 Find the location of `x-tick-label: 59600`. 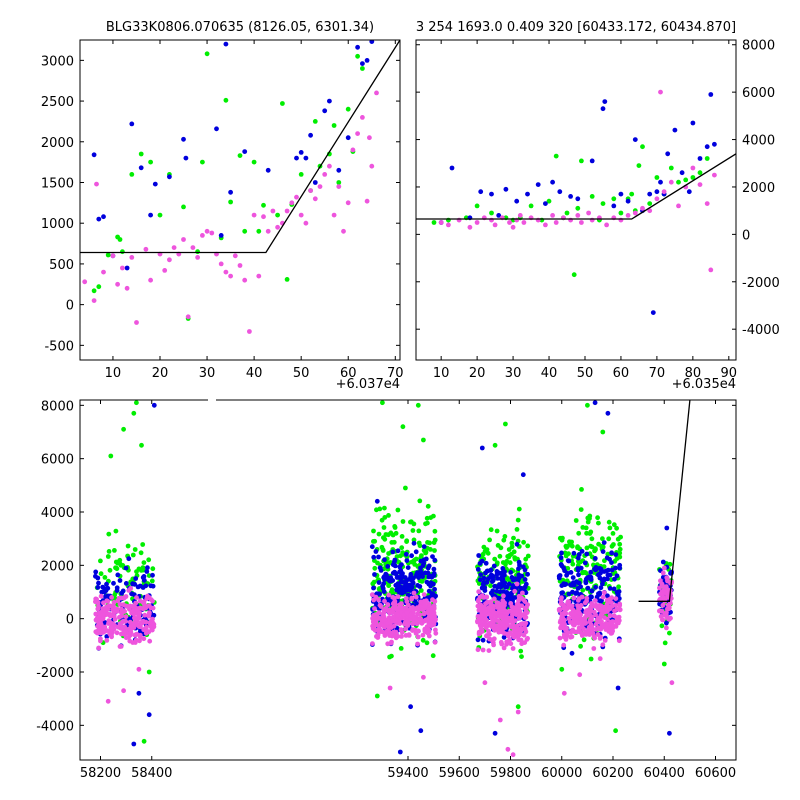

x-tick-label: 59600 is located at coordinates (459, 773).